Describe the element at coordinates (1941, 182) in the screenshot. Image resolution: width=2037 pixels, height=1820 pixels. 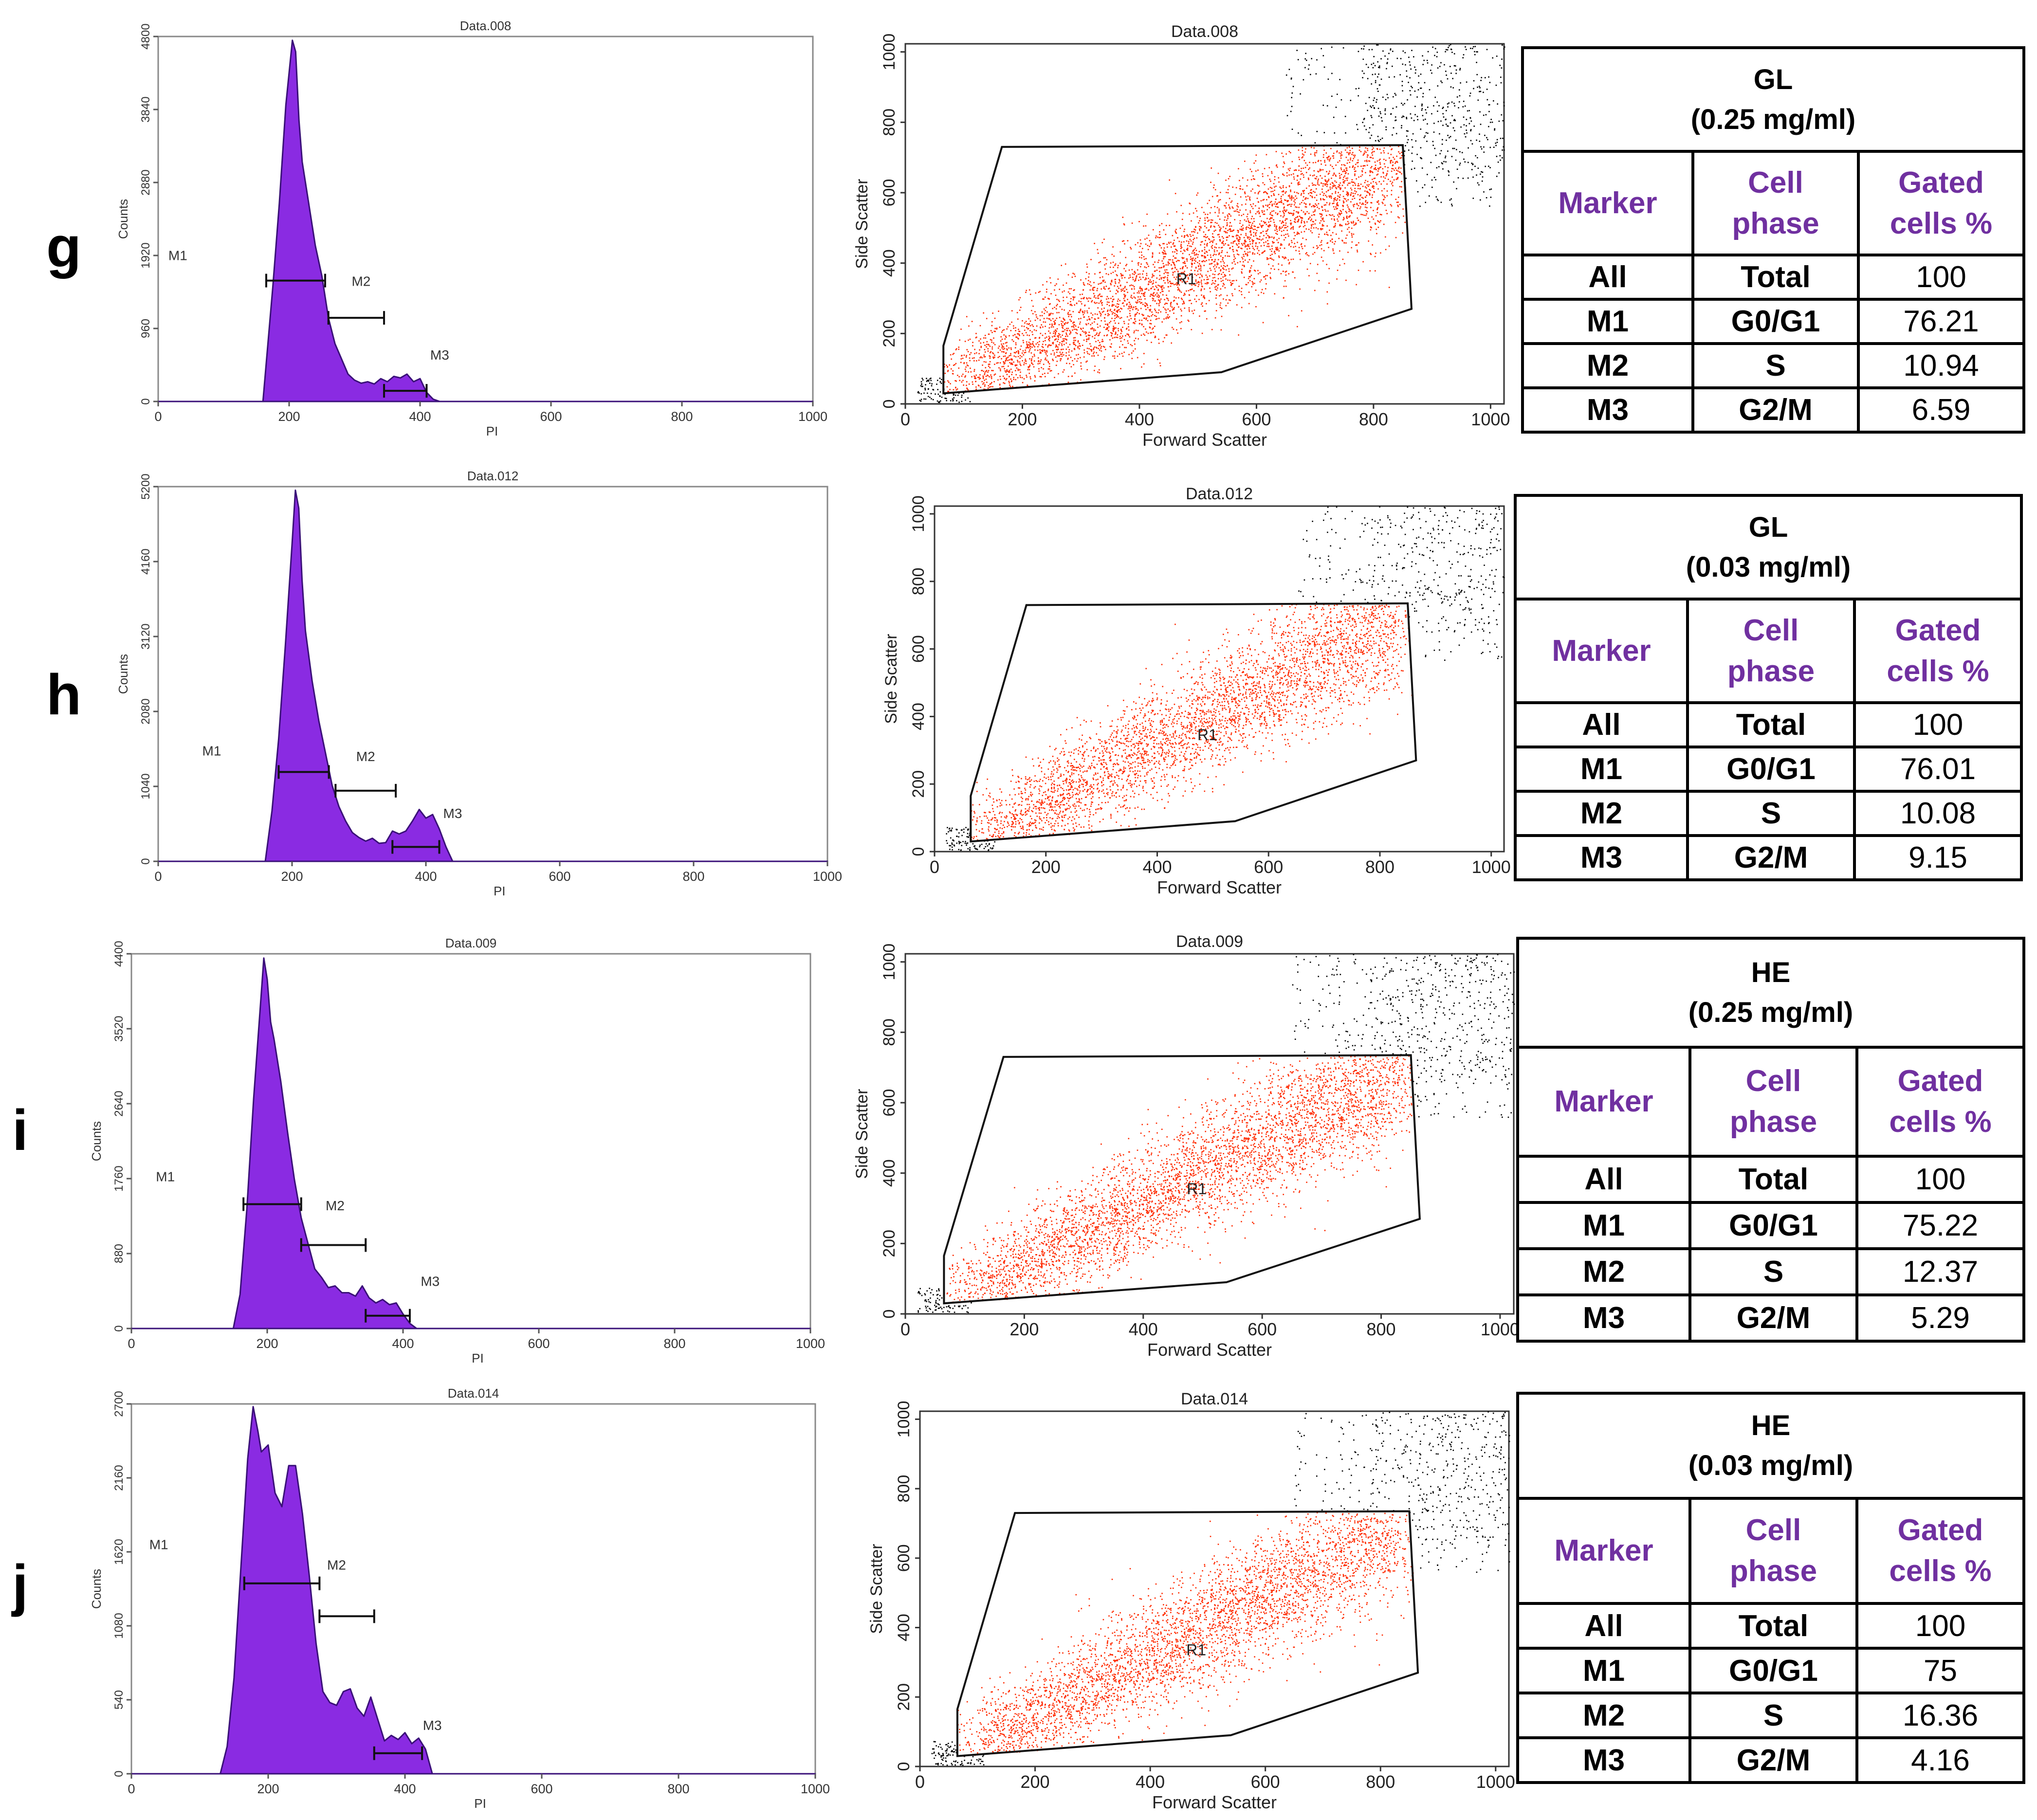
I see `header-gated-line1: Gated` at that location.